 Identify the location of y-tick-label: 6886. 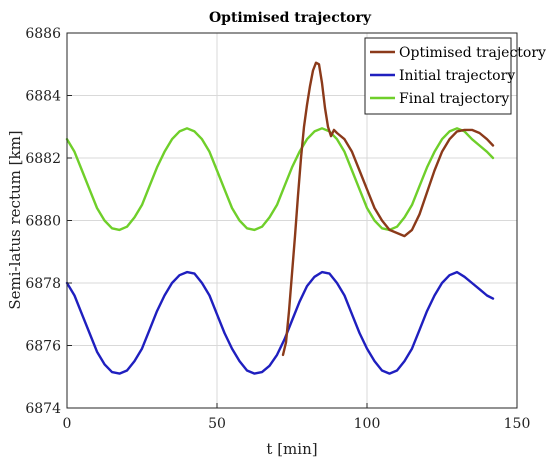
(43, 34).